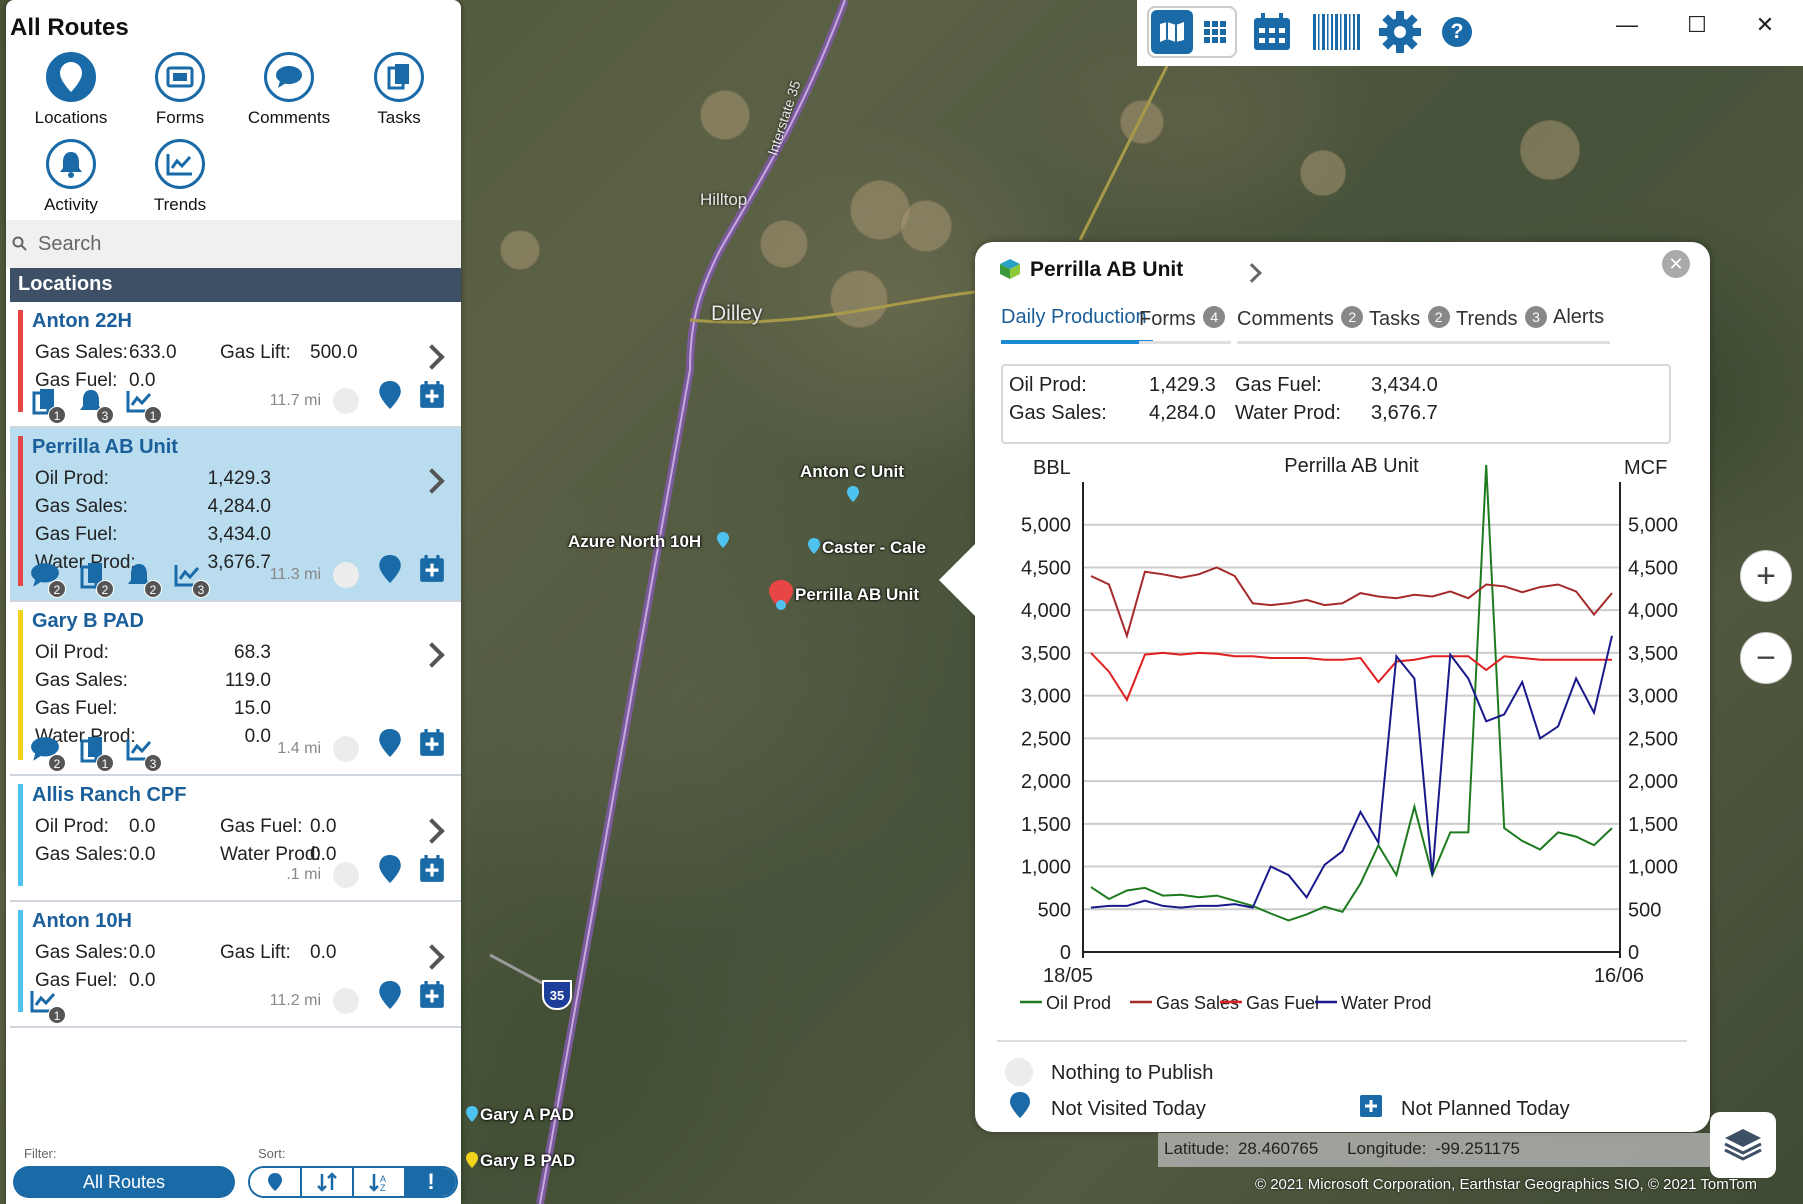 The height and width of the screenshot is (1204, 1803). What do you see at coordinates (238, 244) in the screenshot?
I see `search-input` at bounding box center [238, 244].